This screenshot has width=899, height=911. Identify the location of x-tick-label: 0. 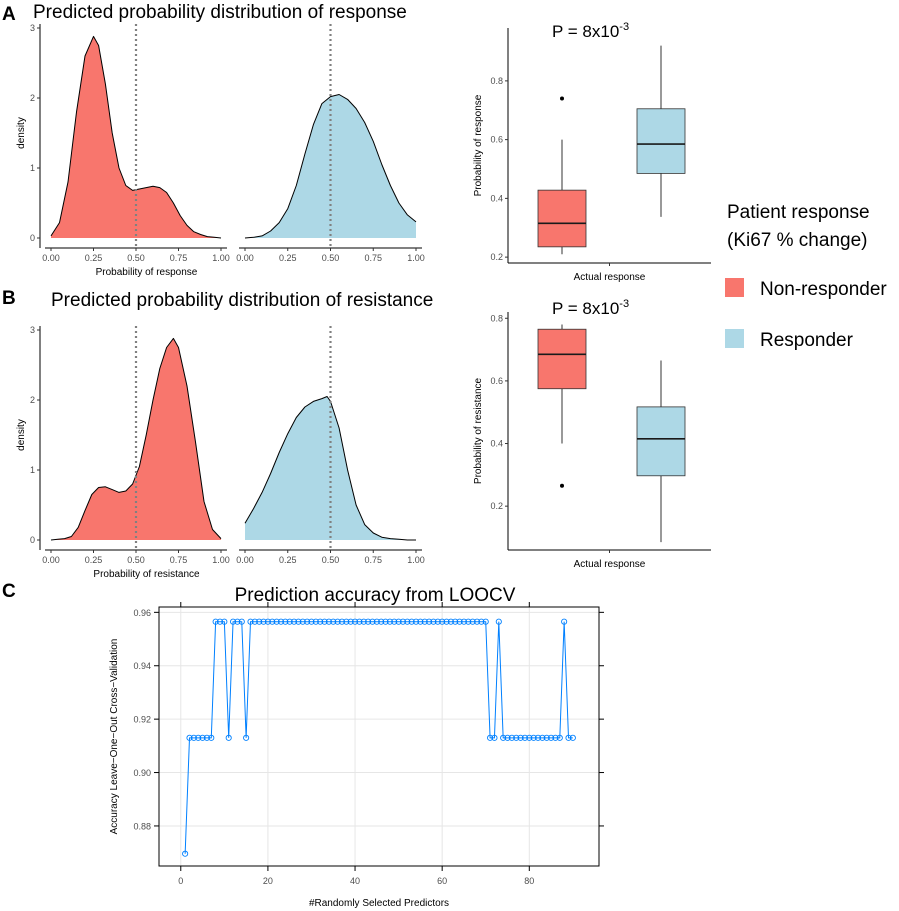
(180, 881).